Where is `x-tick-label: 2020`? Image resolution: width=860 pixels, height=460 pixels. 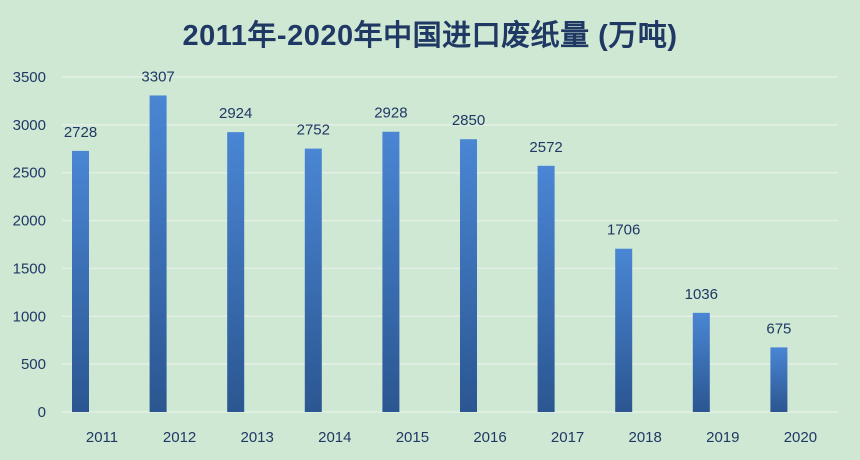 x-tick-label: 2020 is located at coordinates (800, 437).